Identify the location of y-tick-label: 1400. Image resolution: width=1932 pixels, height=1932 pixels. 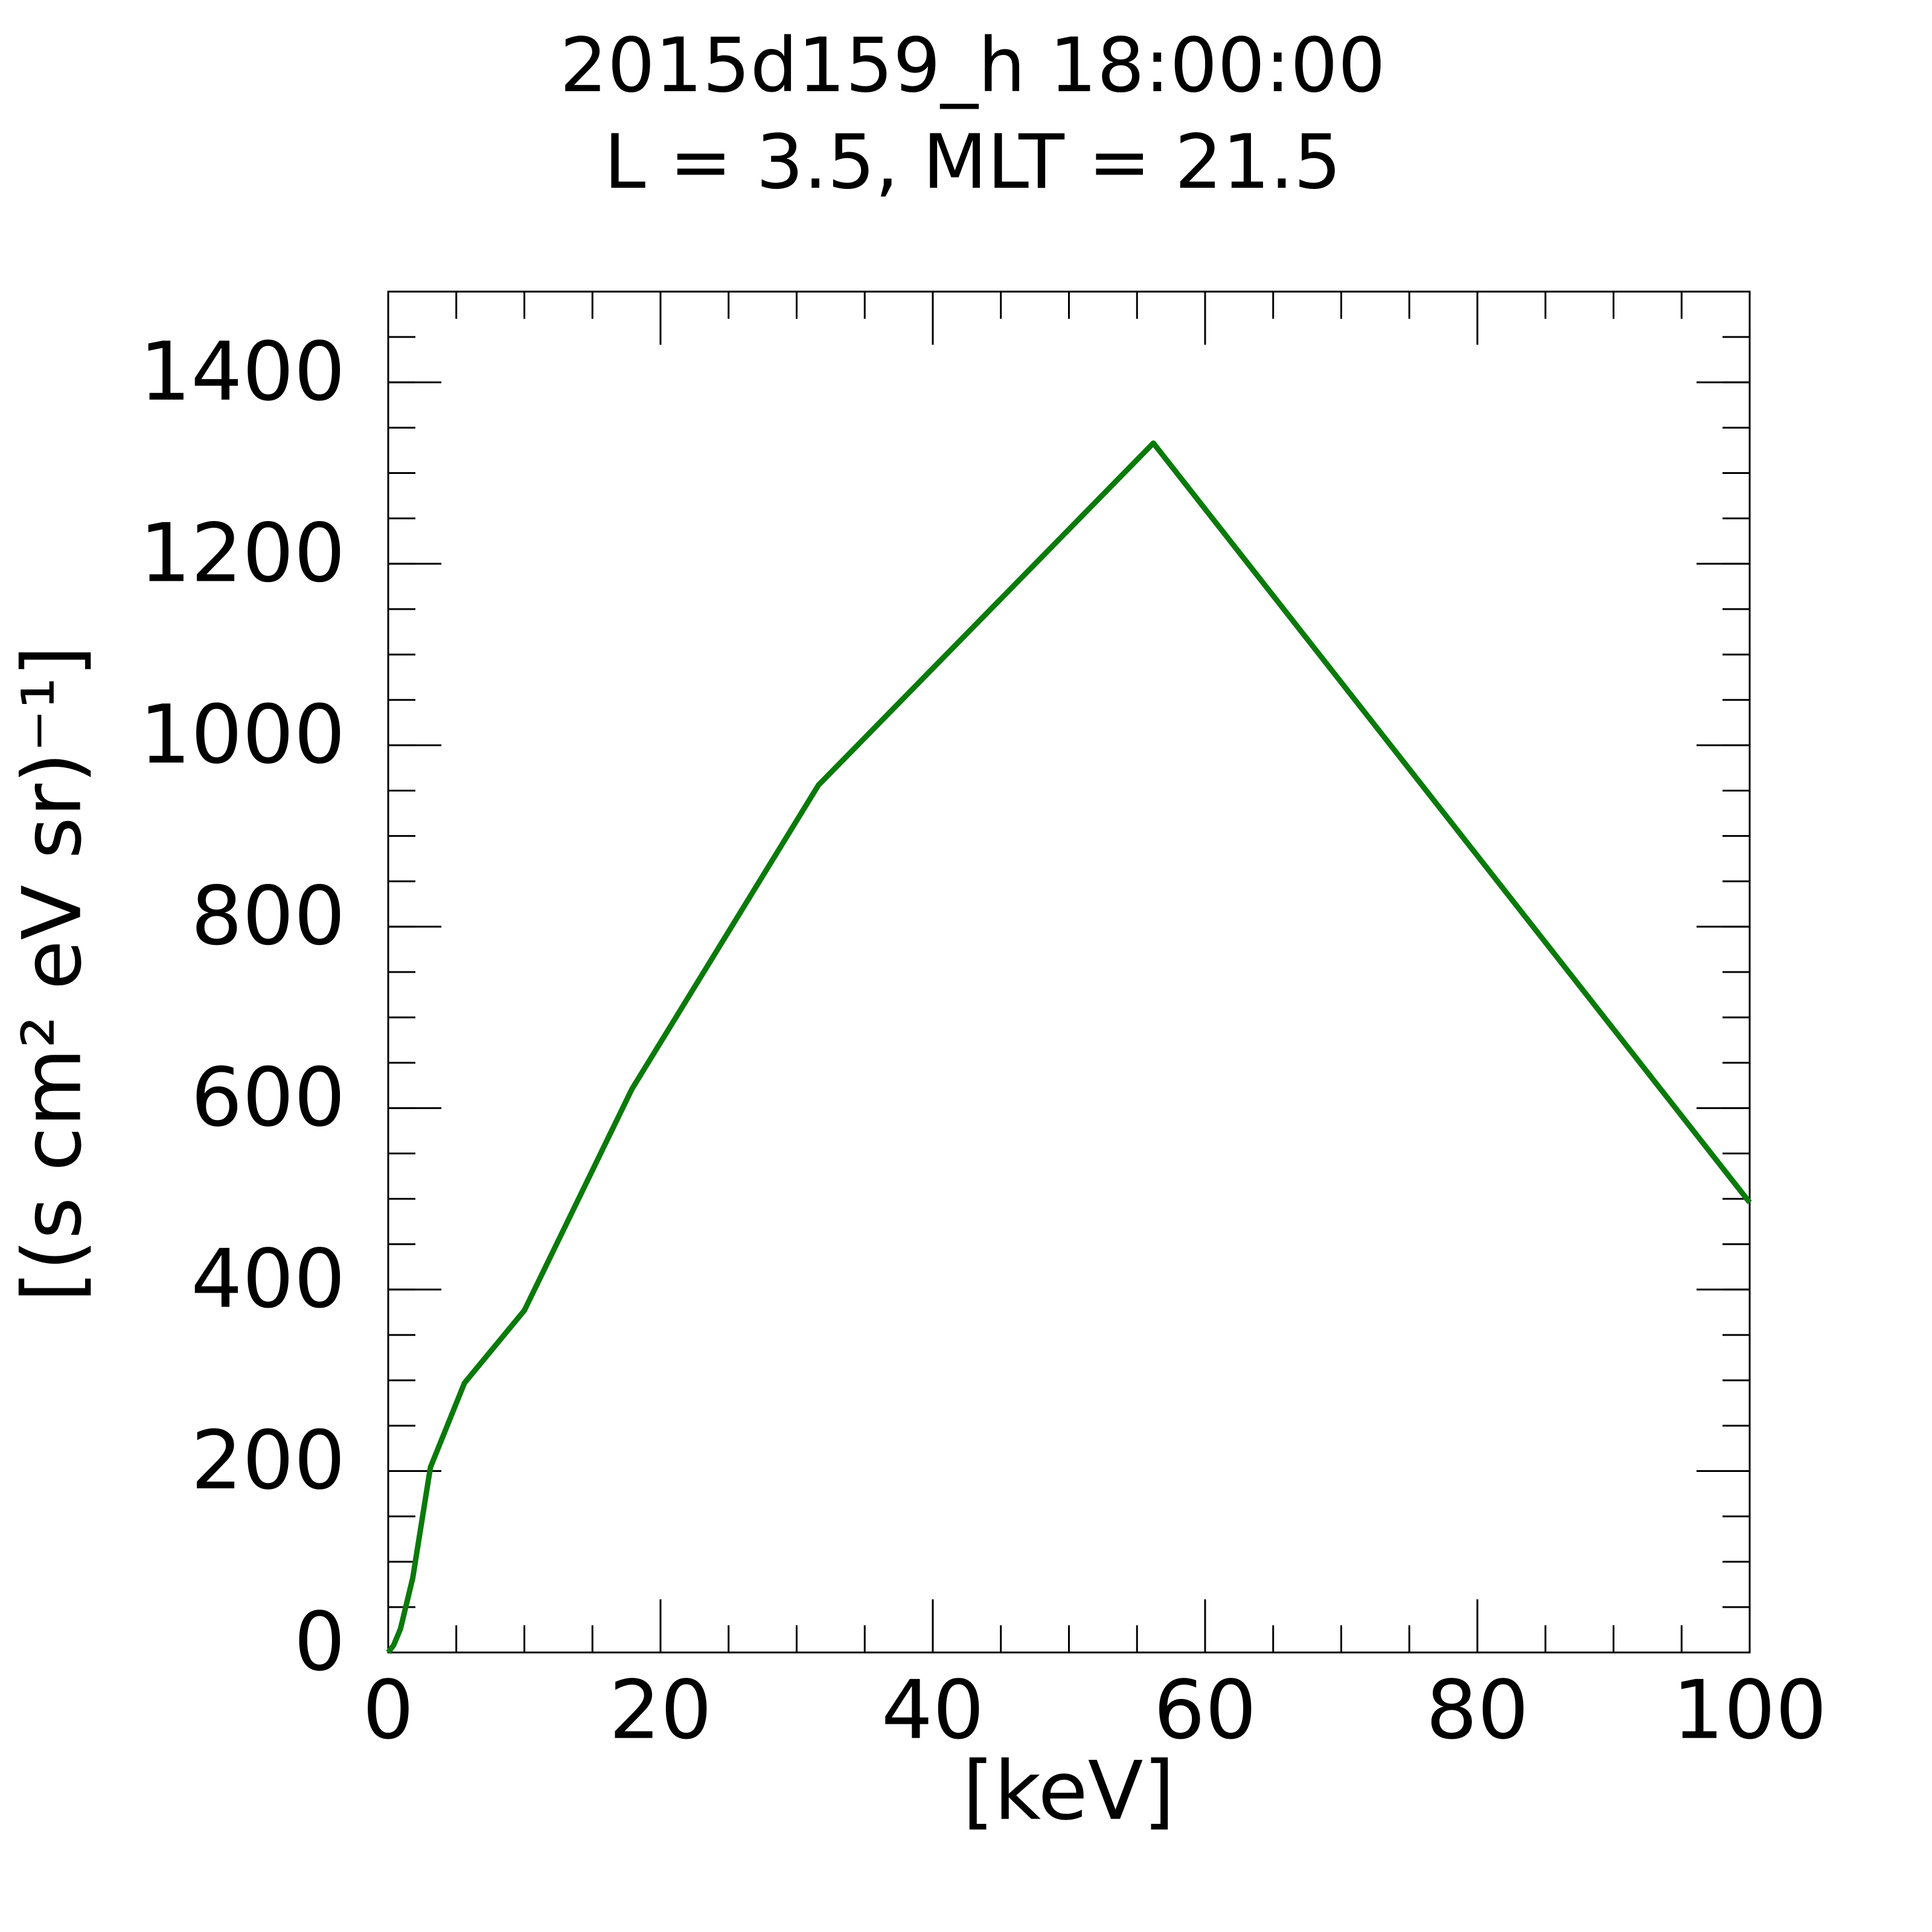
(242, 372).